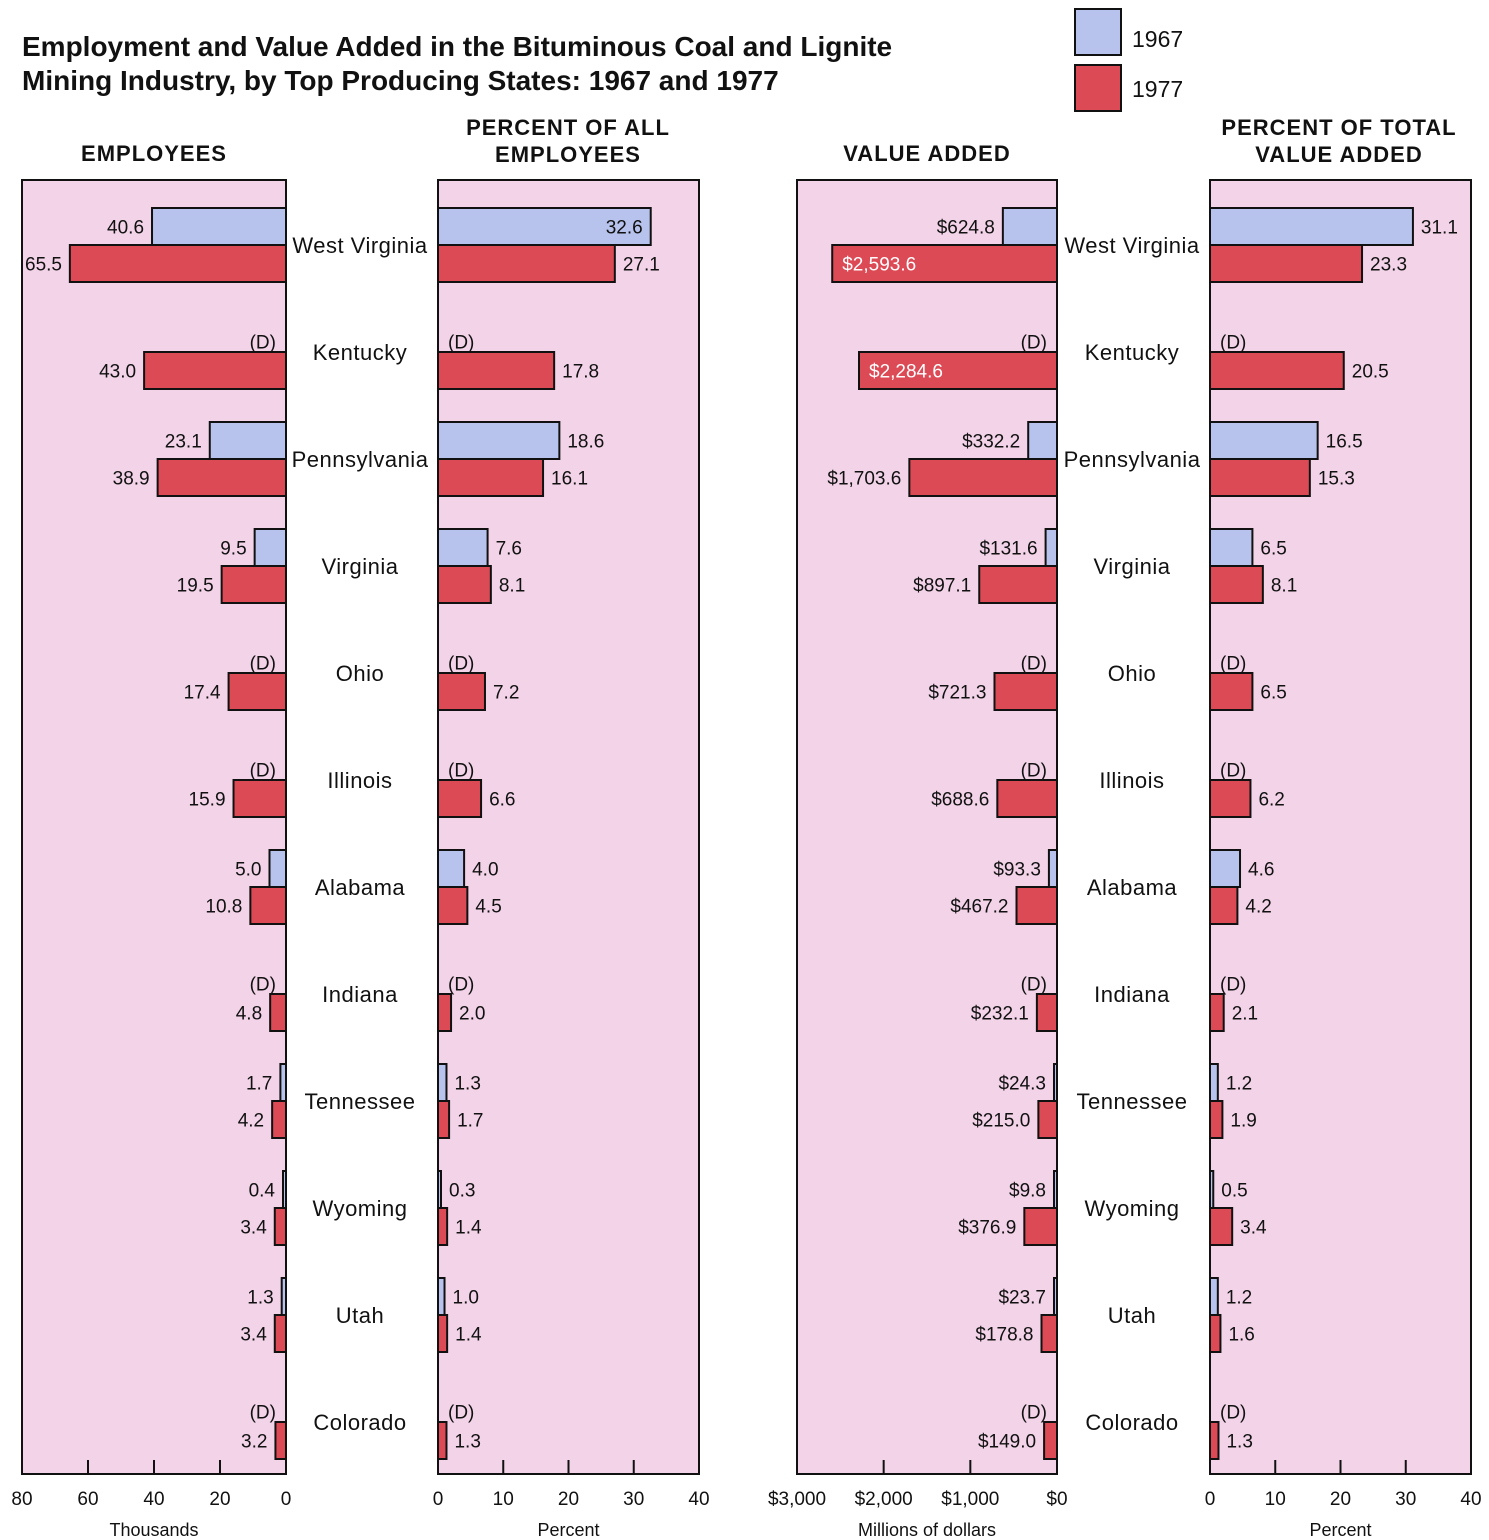 The width and height of the screenshot is (1489, 1540). What do you see at coordinates (1158, 89) in the screenshot?
I see `legend-label-1977: 1977` at bounding box center [1158, 89].